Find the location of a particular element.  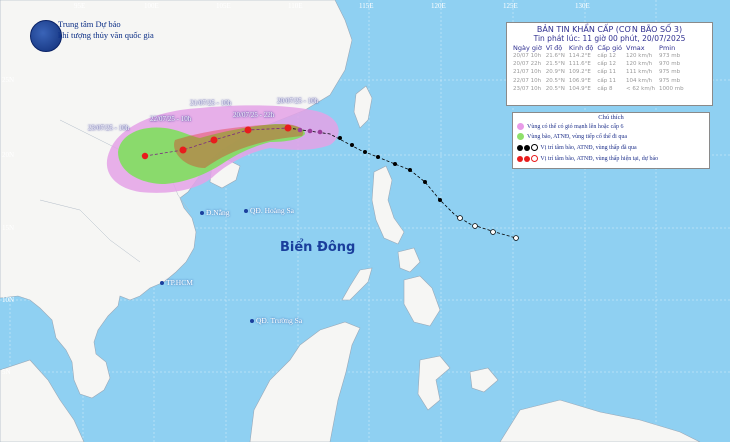

lon-tick: 120E is located at coordinates (438, 6).